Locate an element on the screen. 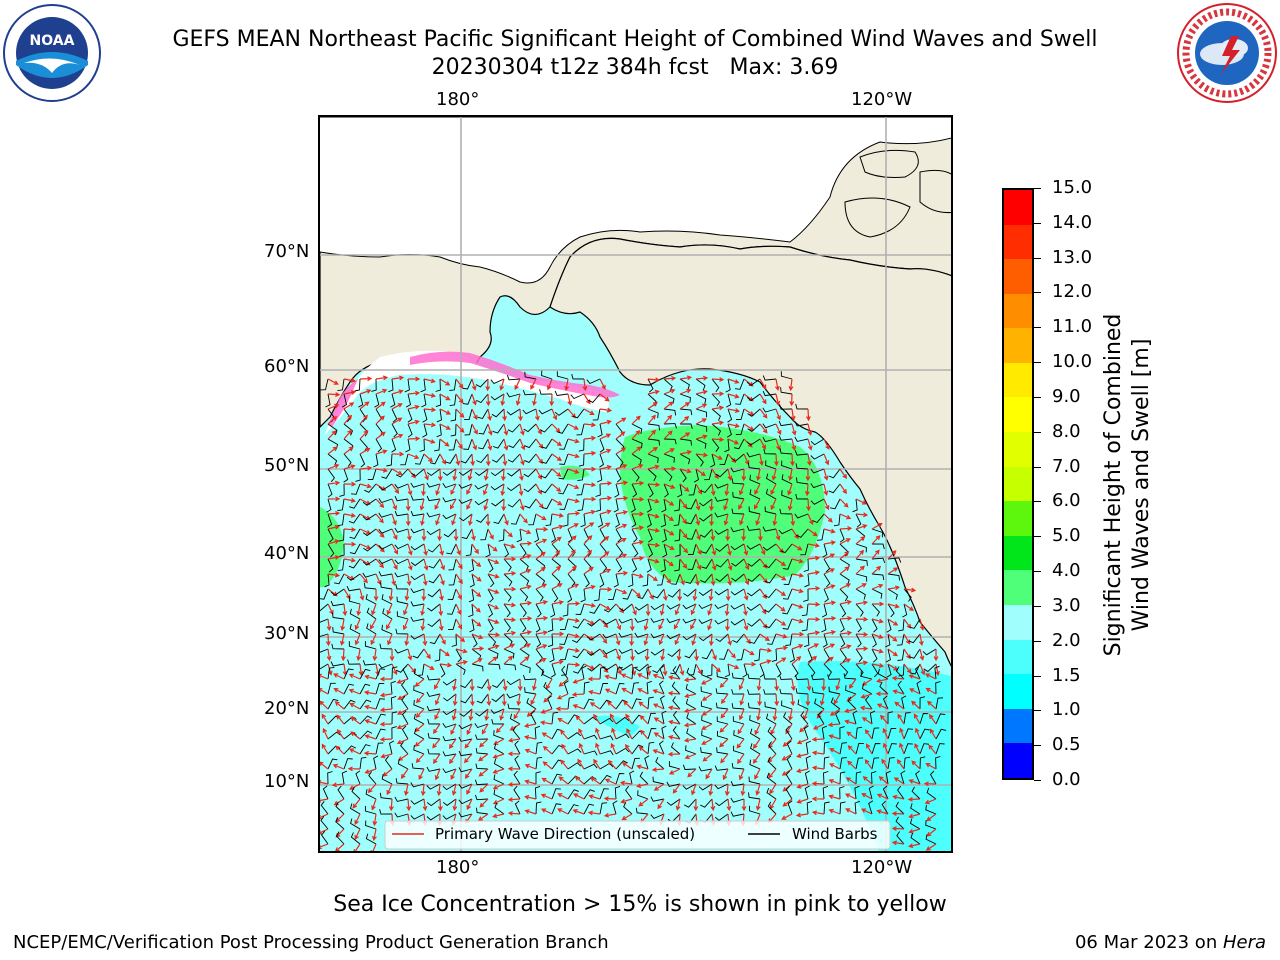 This screenshot has height=960, width=1280. colorbar-tick-mark is located at coordinates (1037, 328).